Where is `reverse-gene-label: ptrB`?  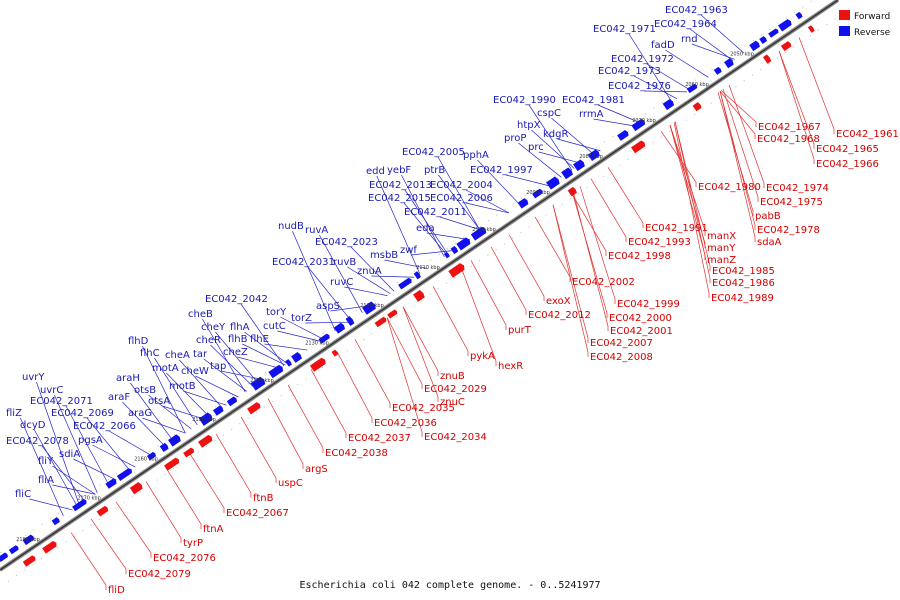 reverse-gene-label: ptrB is located at coordinates (434, 170).